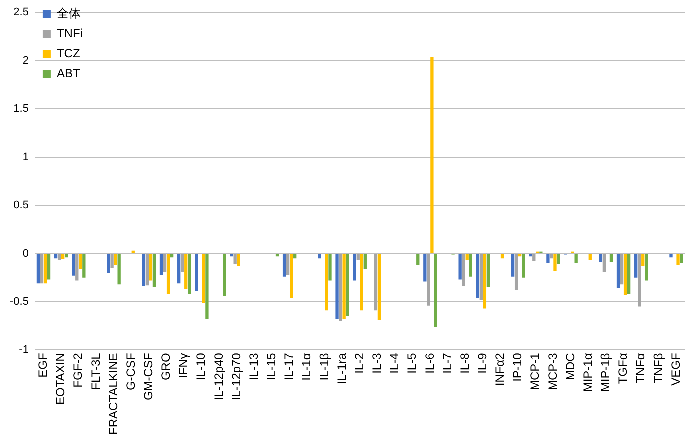 The height and width of the screenshot is (442, 694). I want to click on legend-label: TCZ, so click(68, 53).